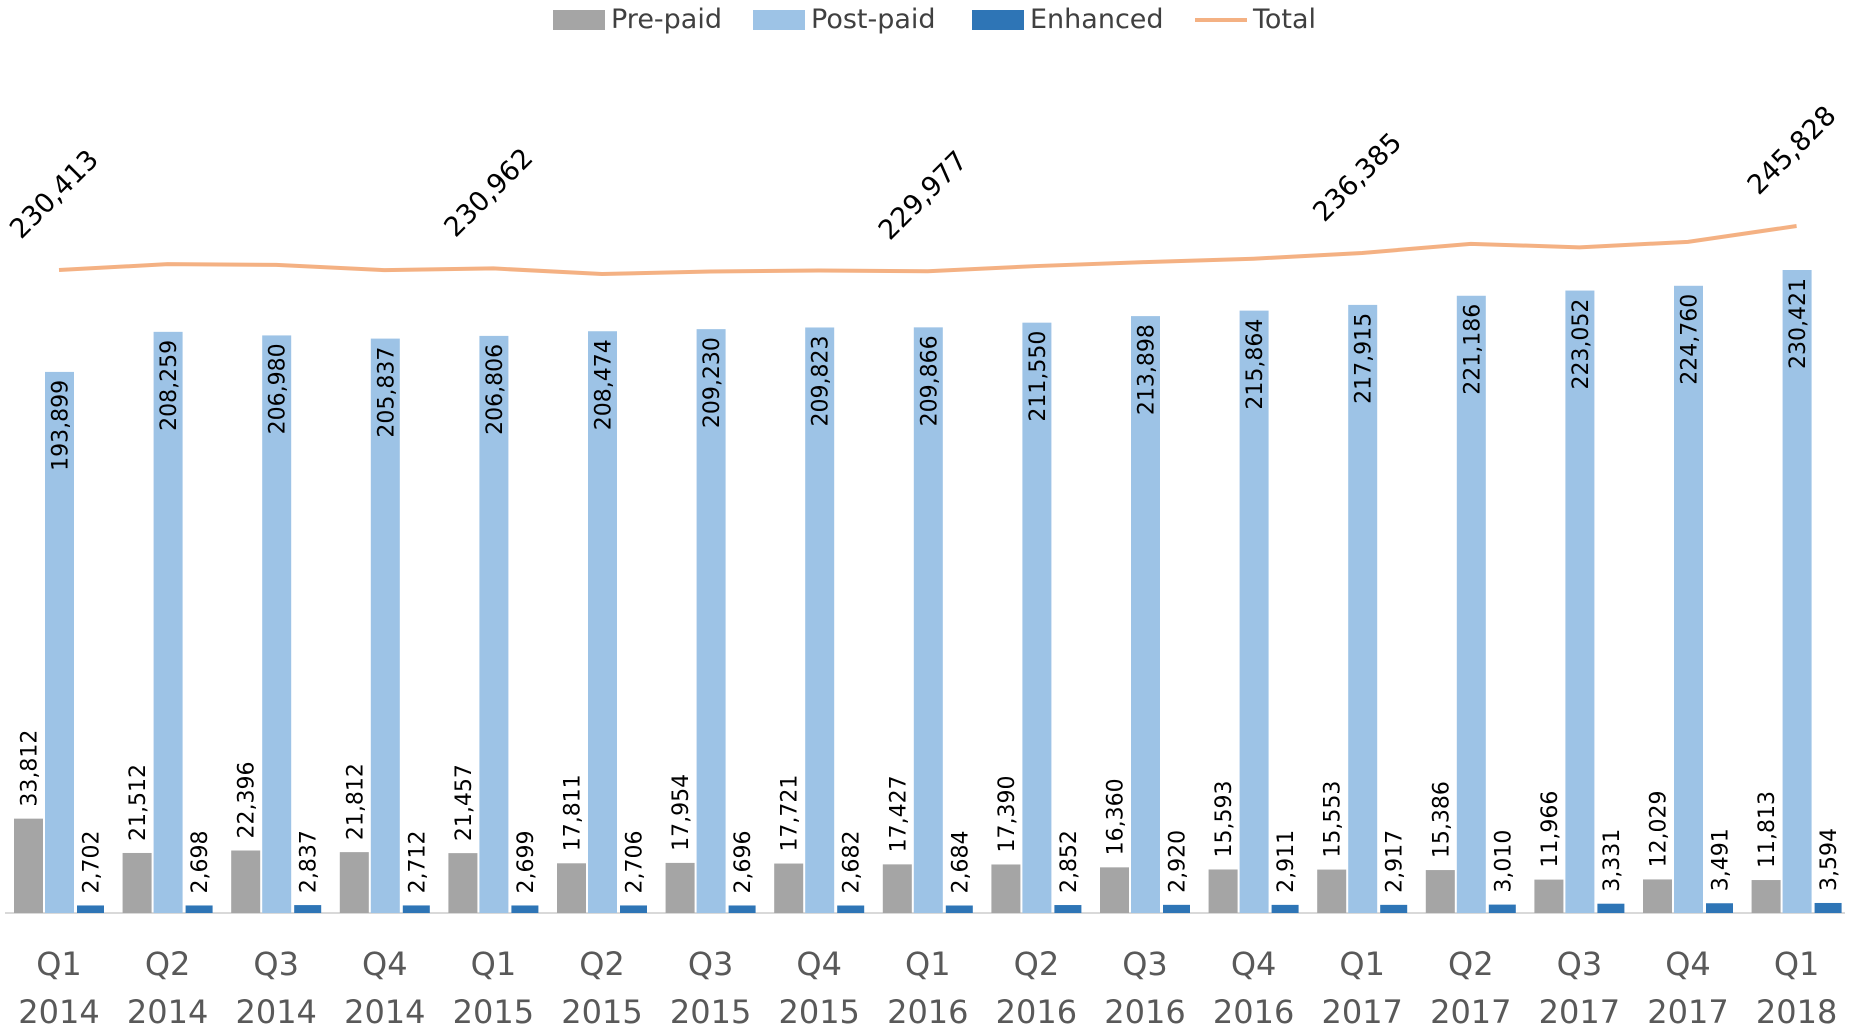 The height and width of the screenshot is (1032, 1853). Describe the element at coordinates (1797, 964) in the screenshot. I see `x-tick-quarter-16: Q1` at that location.